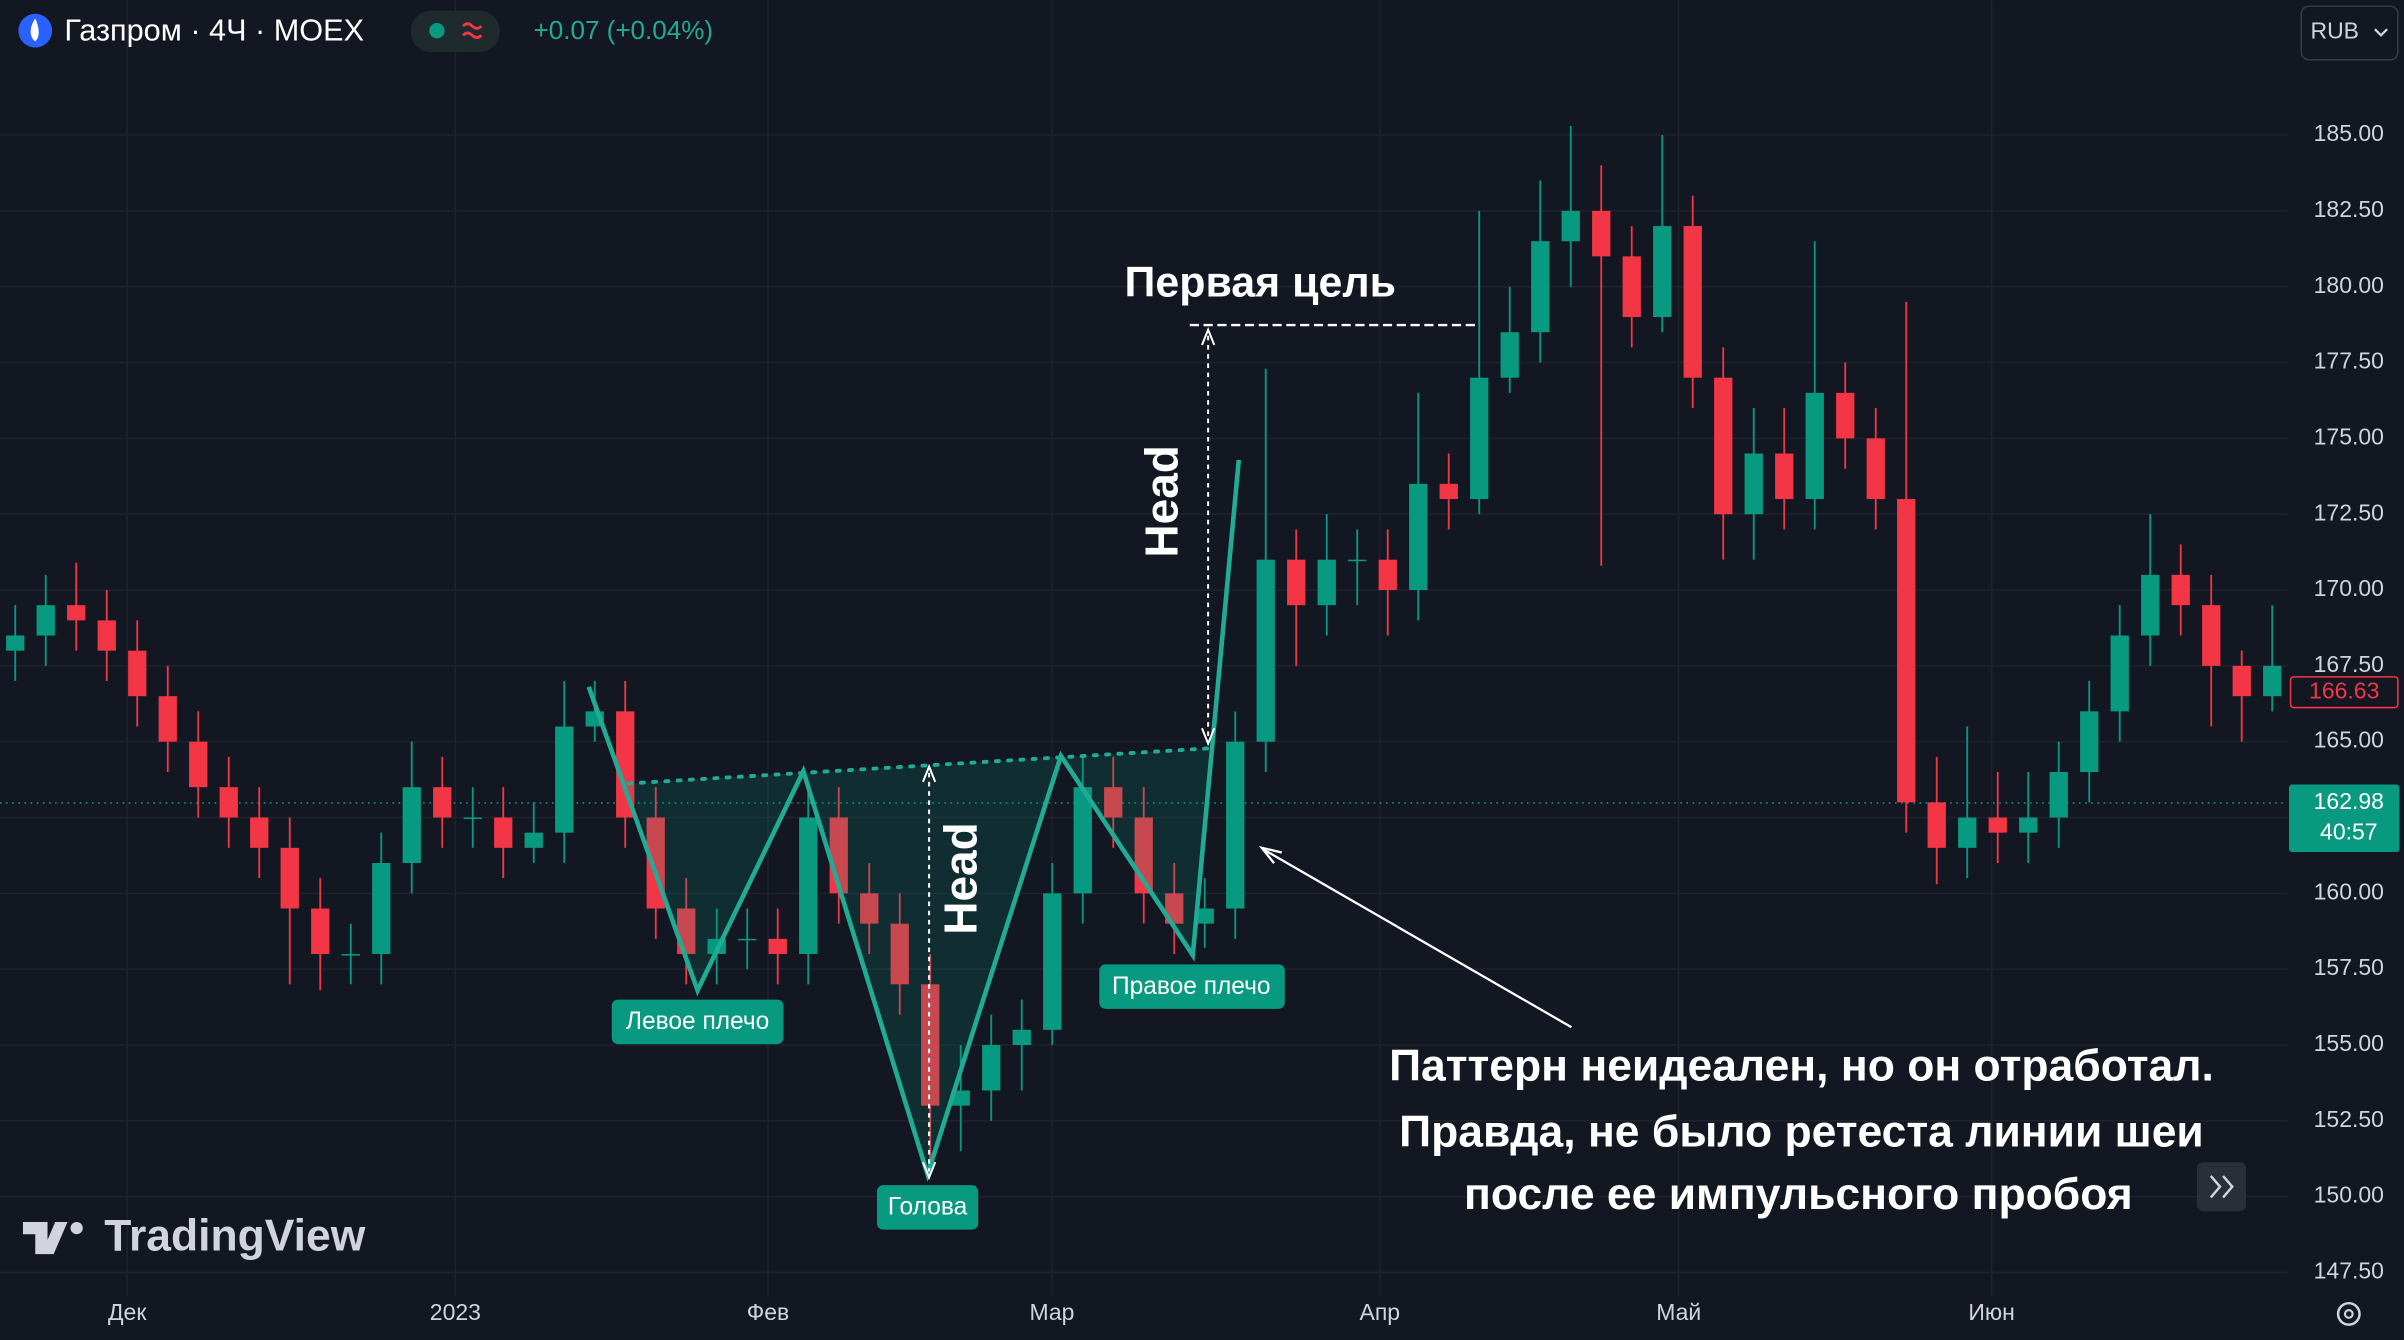 The height and width of the screenshot is (1340, 2404). Describe the element at coordinates (768, 1312) in the screenshot. I see `x-tick-label: Фев` at that location.